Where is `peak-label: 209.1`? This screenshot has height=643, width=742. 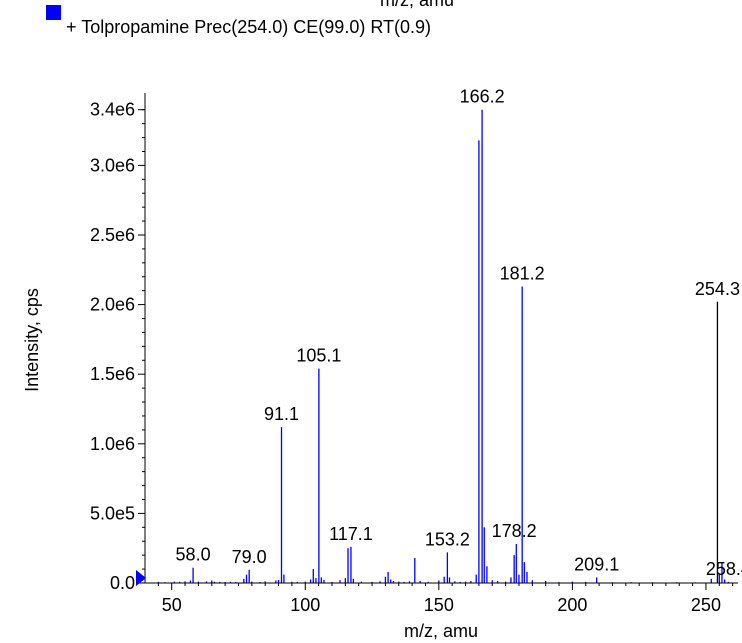 peak-label: 209.1 is located at coordinates (596, 564).